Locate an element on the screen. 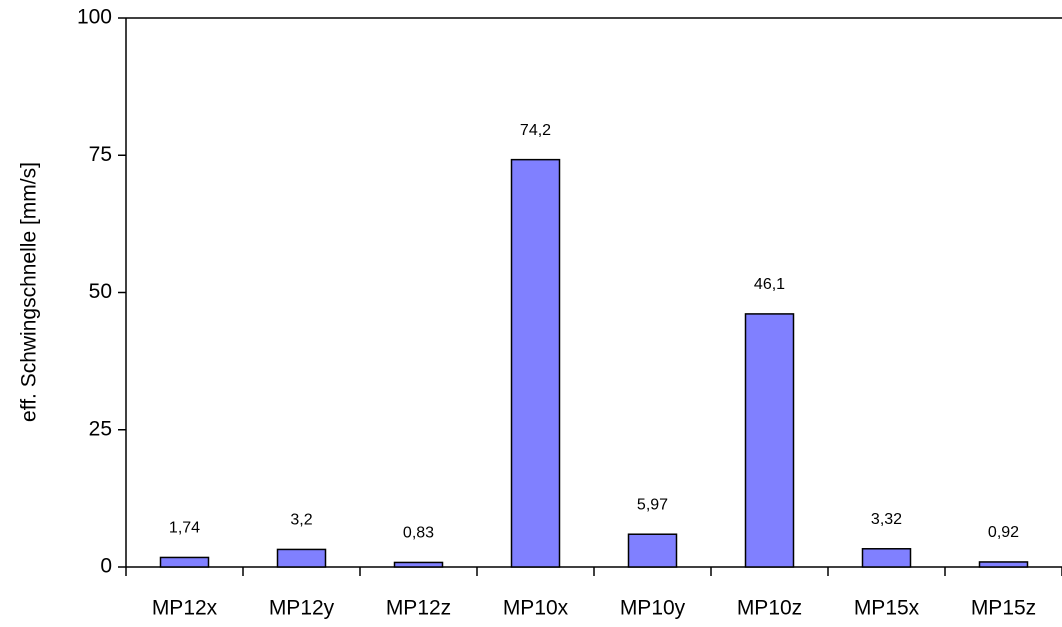 This screenshot has height=627, width=1062. x-tick-label: MP12y is located at coordinates (302, 608).